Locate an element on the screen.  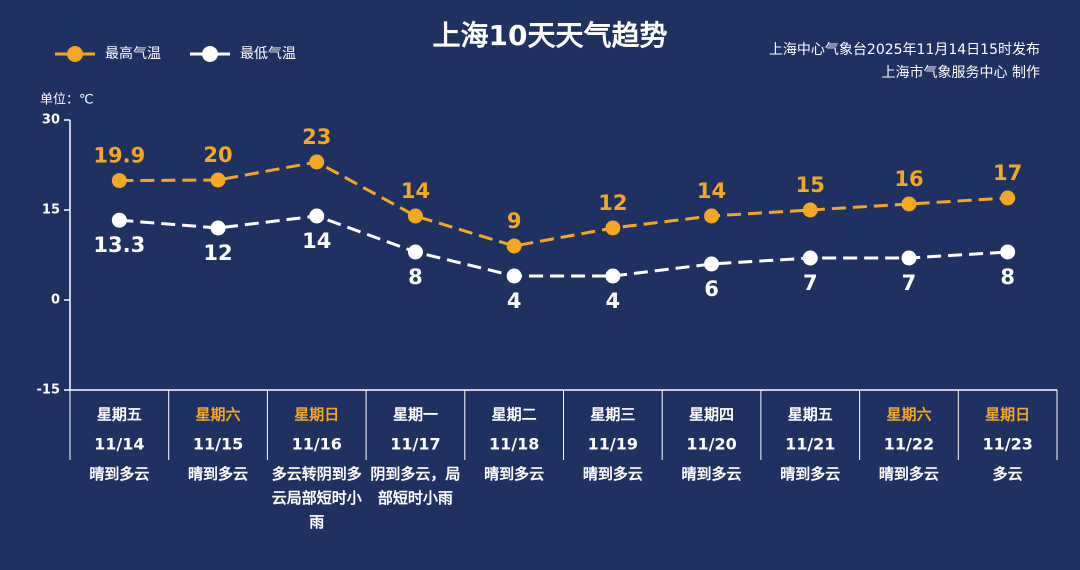
source-line: 上海中心气象台2025年11月14日15时发布 is located at coordinates (904, 50).